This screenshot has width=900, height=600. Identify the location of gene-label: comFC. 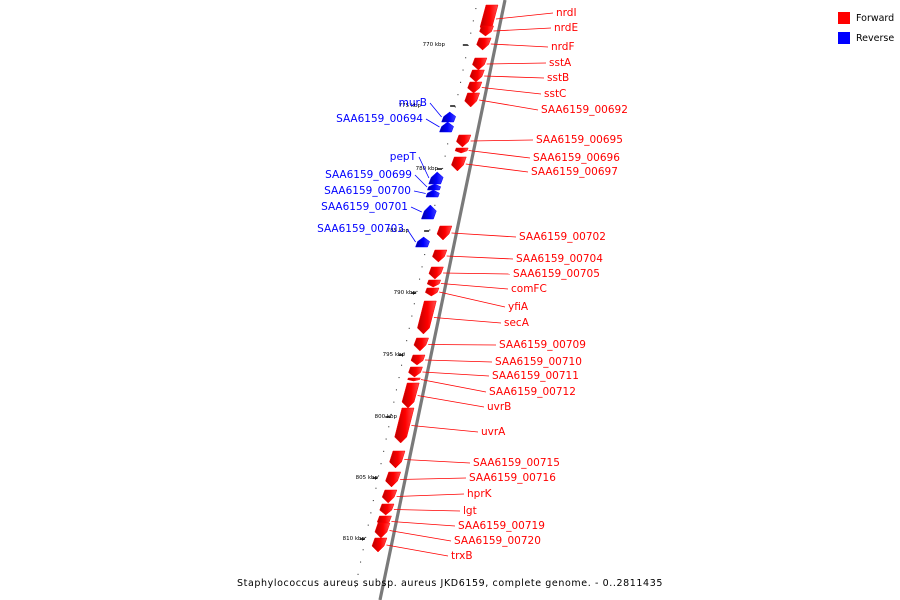
(529, 289).